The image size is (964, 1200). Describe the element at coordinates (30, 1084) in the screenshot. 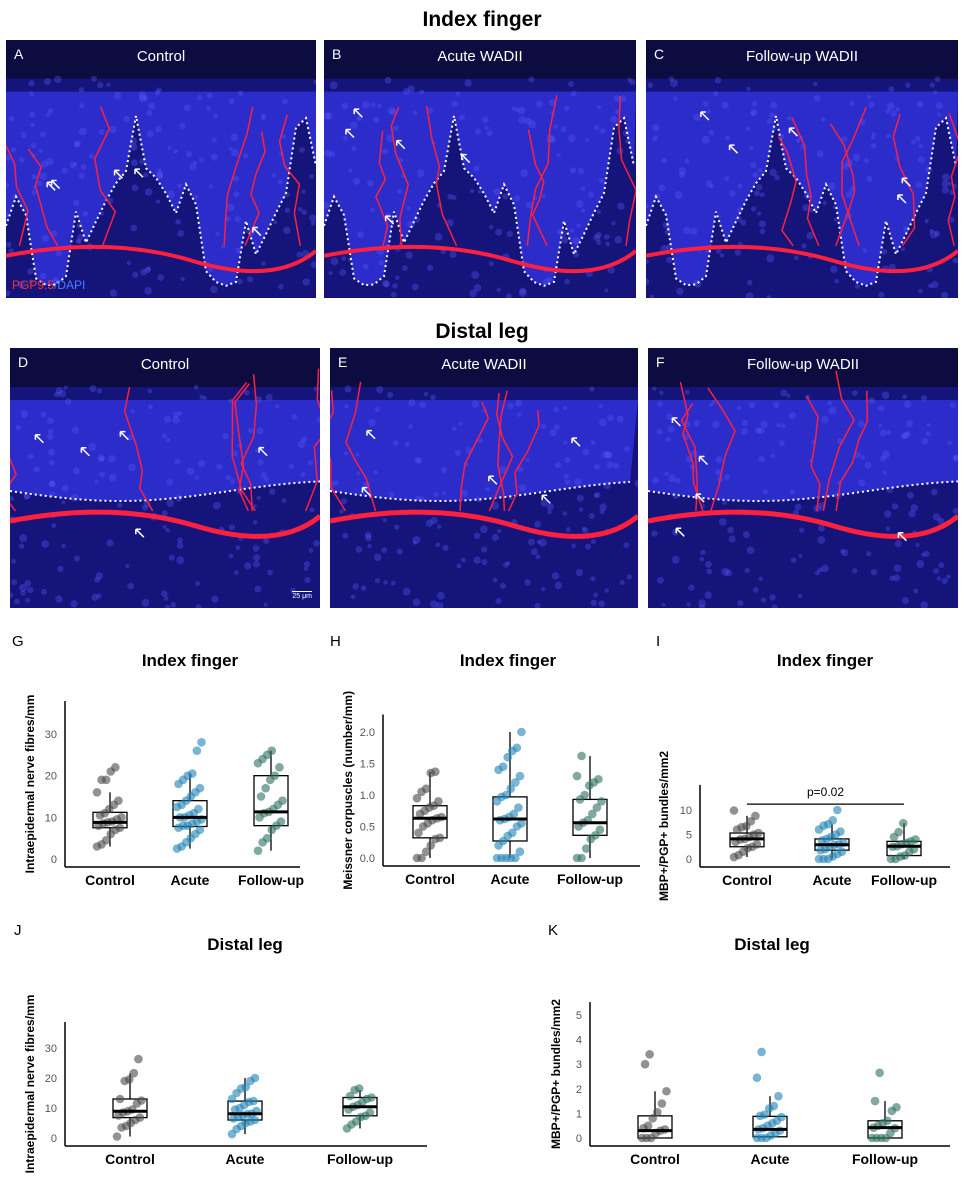

I see `y-axis-label: Intraepidermal nerve fibres/mm` at that location.